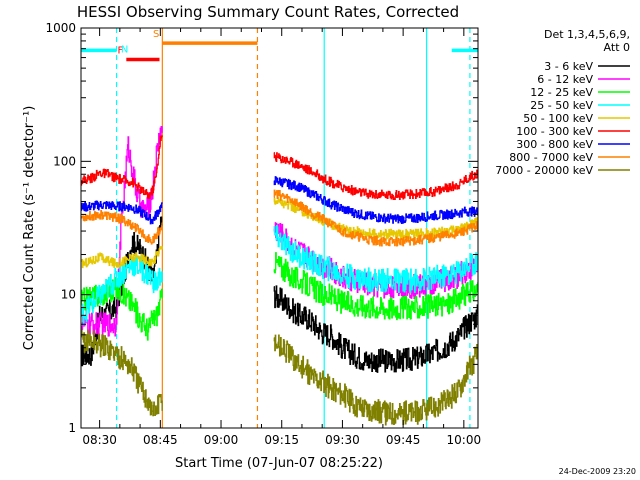 This screenshot has height=480, width=640. Describe the element at coordinates (561, 92) in the screenshot. I see `legend-entry-label: 12 - 25 keV` at that location.